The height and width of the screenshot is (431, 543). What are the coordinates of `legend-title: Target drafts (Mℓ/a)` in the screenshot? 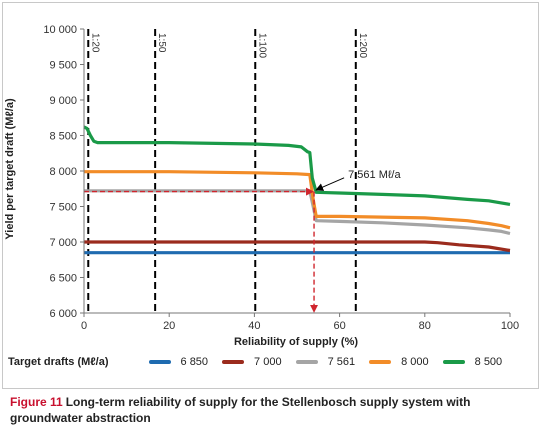 It's located at (58, 362).